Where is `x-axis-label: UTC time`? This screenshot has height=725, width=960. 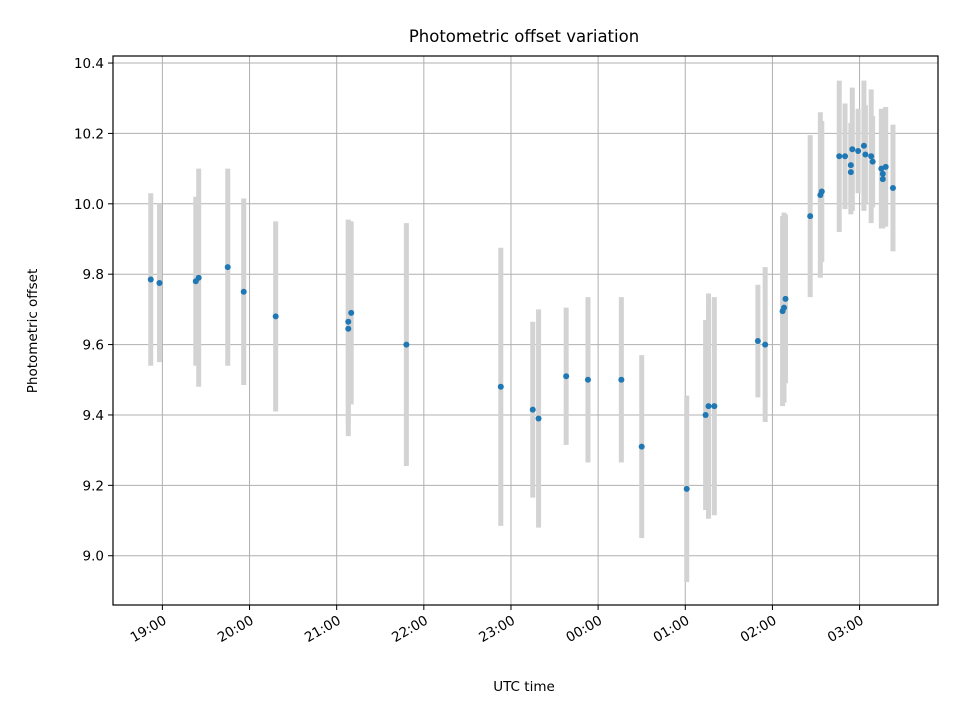
x-axis-label: UTC time is located at coordinates (524, 687).